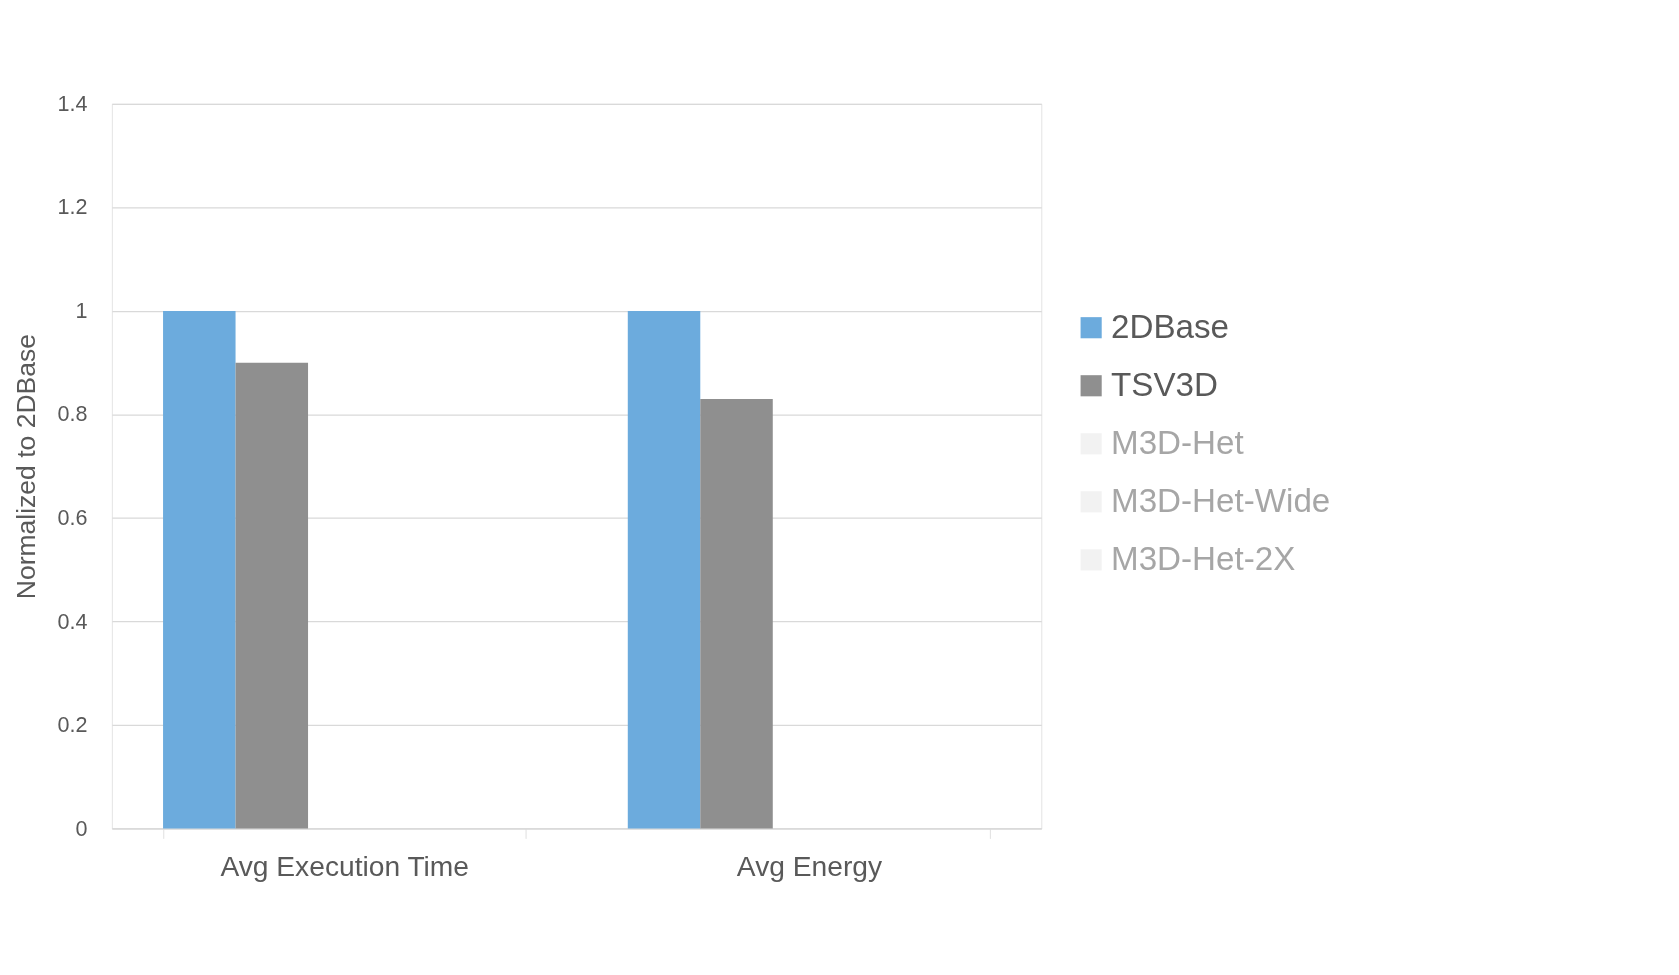 The width and height of the screenshot is (1679, 975). I want to click on y-tick-label: 0, so click(81, 828).